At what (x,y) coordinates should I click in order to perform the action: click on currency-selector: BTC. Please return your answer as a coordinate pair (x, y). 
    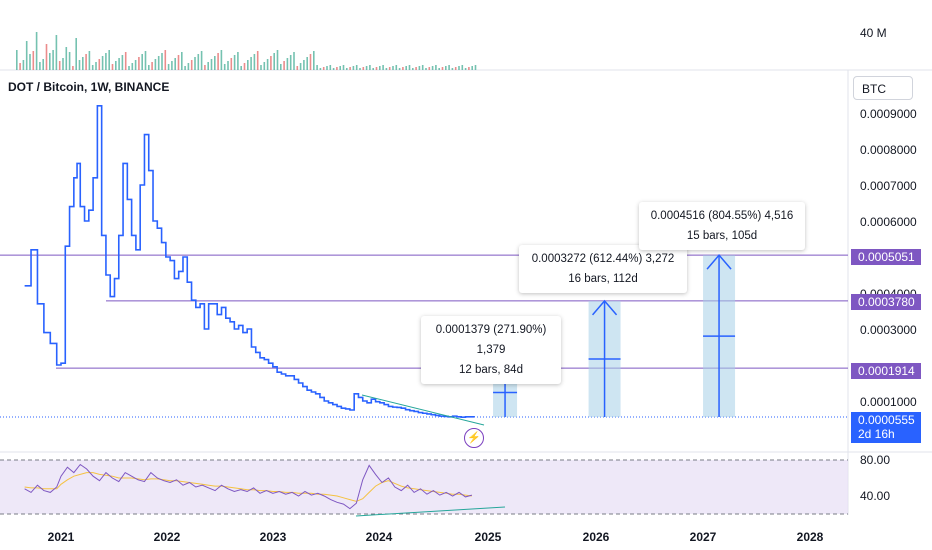
    Looking at the image, I should click on (883, 88).